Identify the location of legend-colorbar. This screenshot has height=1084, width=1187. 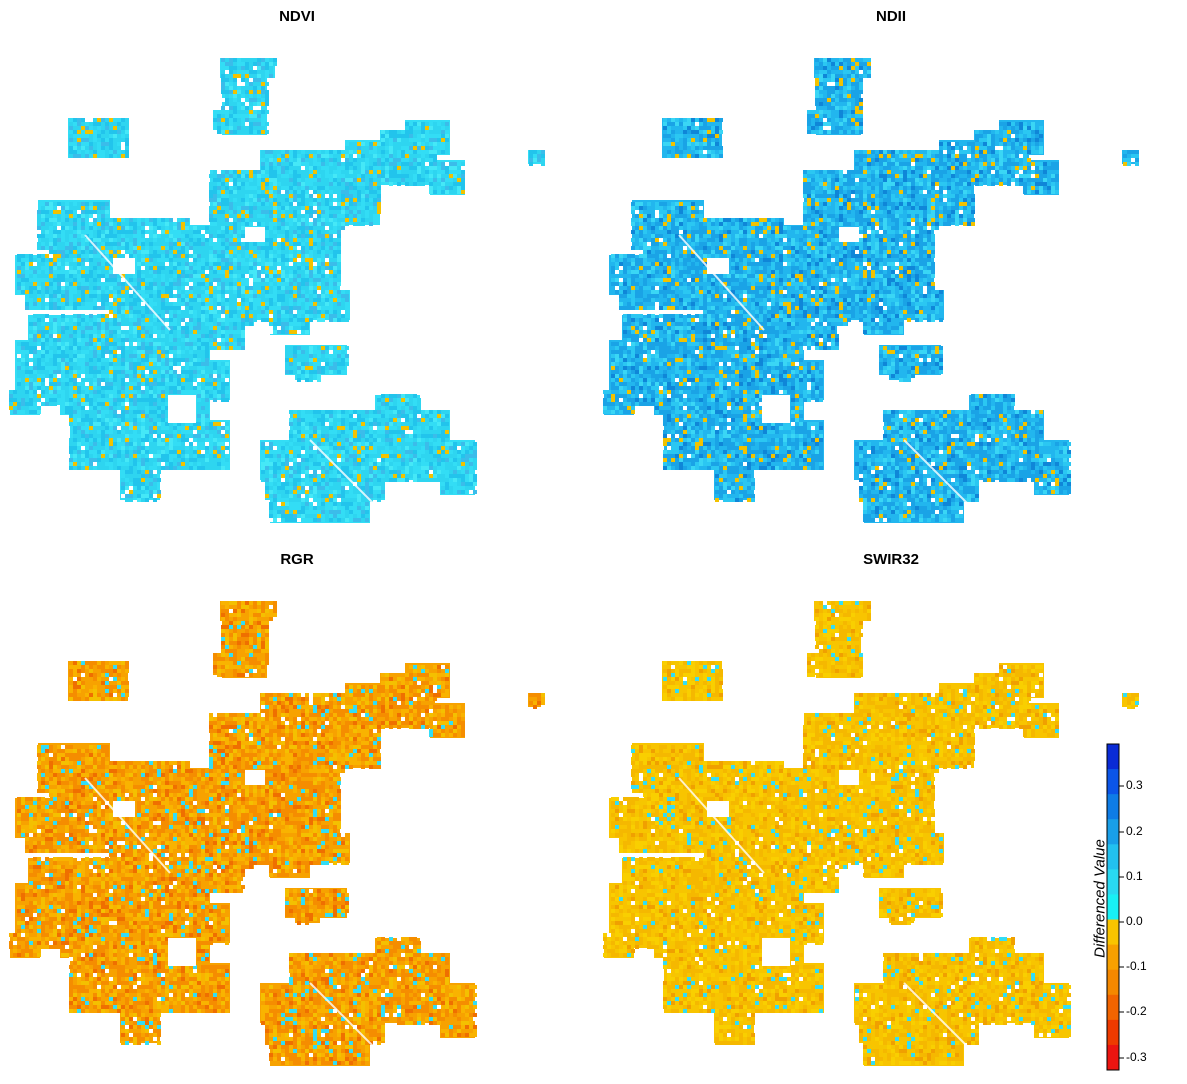
(1115, 907).